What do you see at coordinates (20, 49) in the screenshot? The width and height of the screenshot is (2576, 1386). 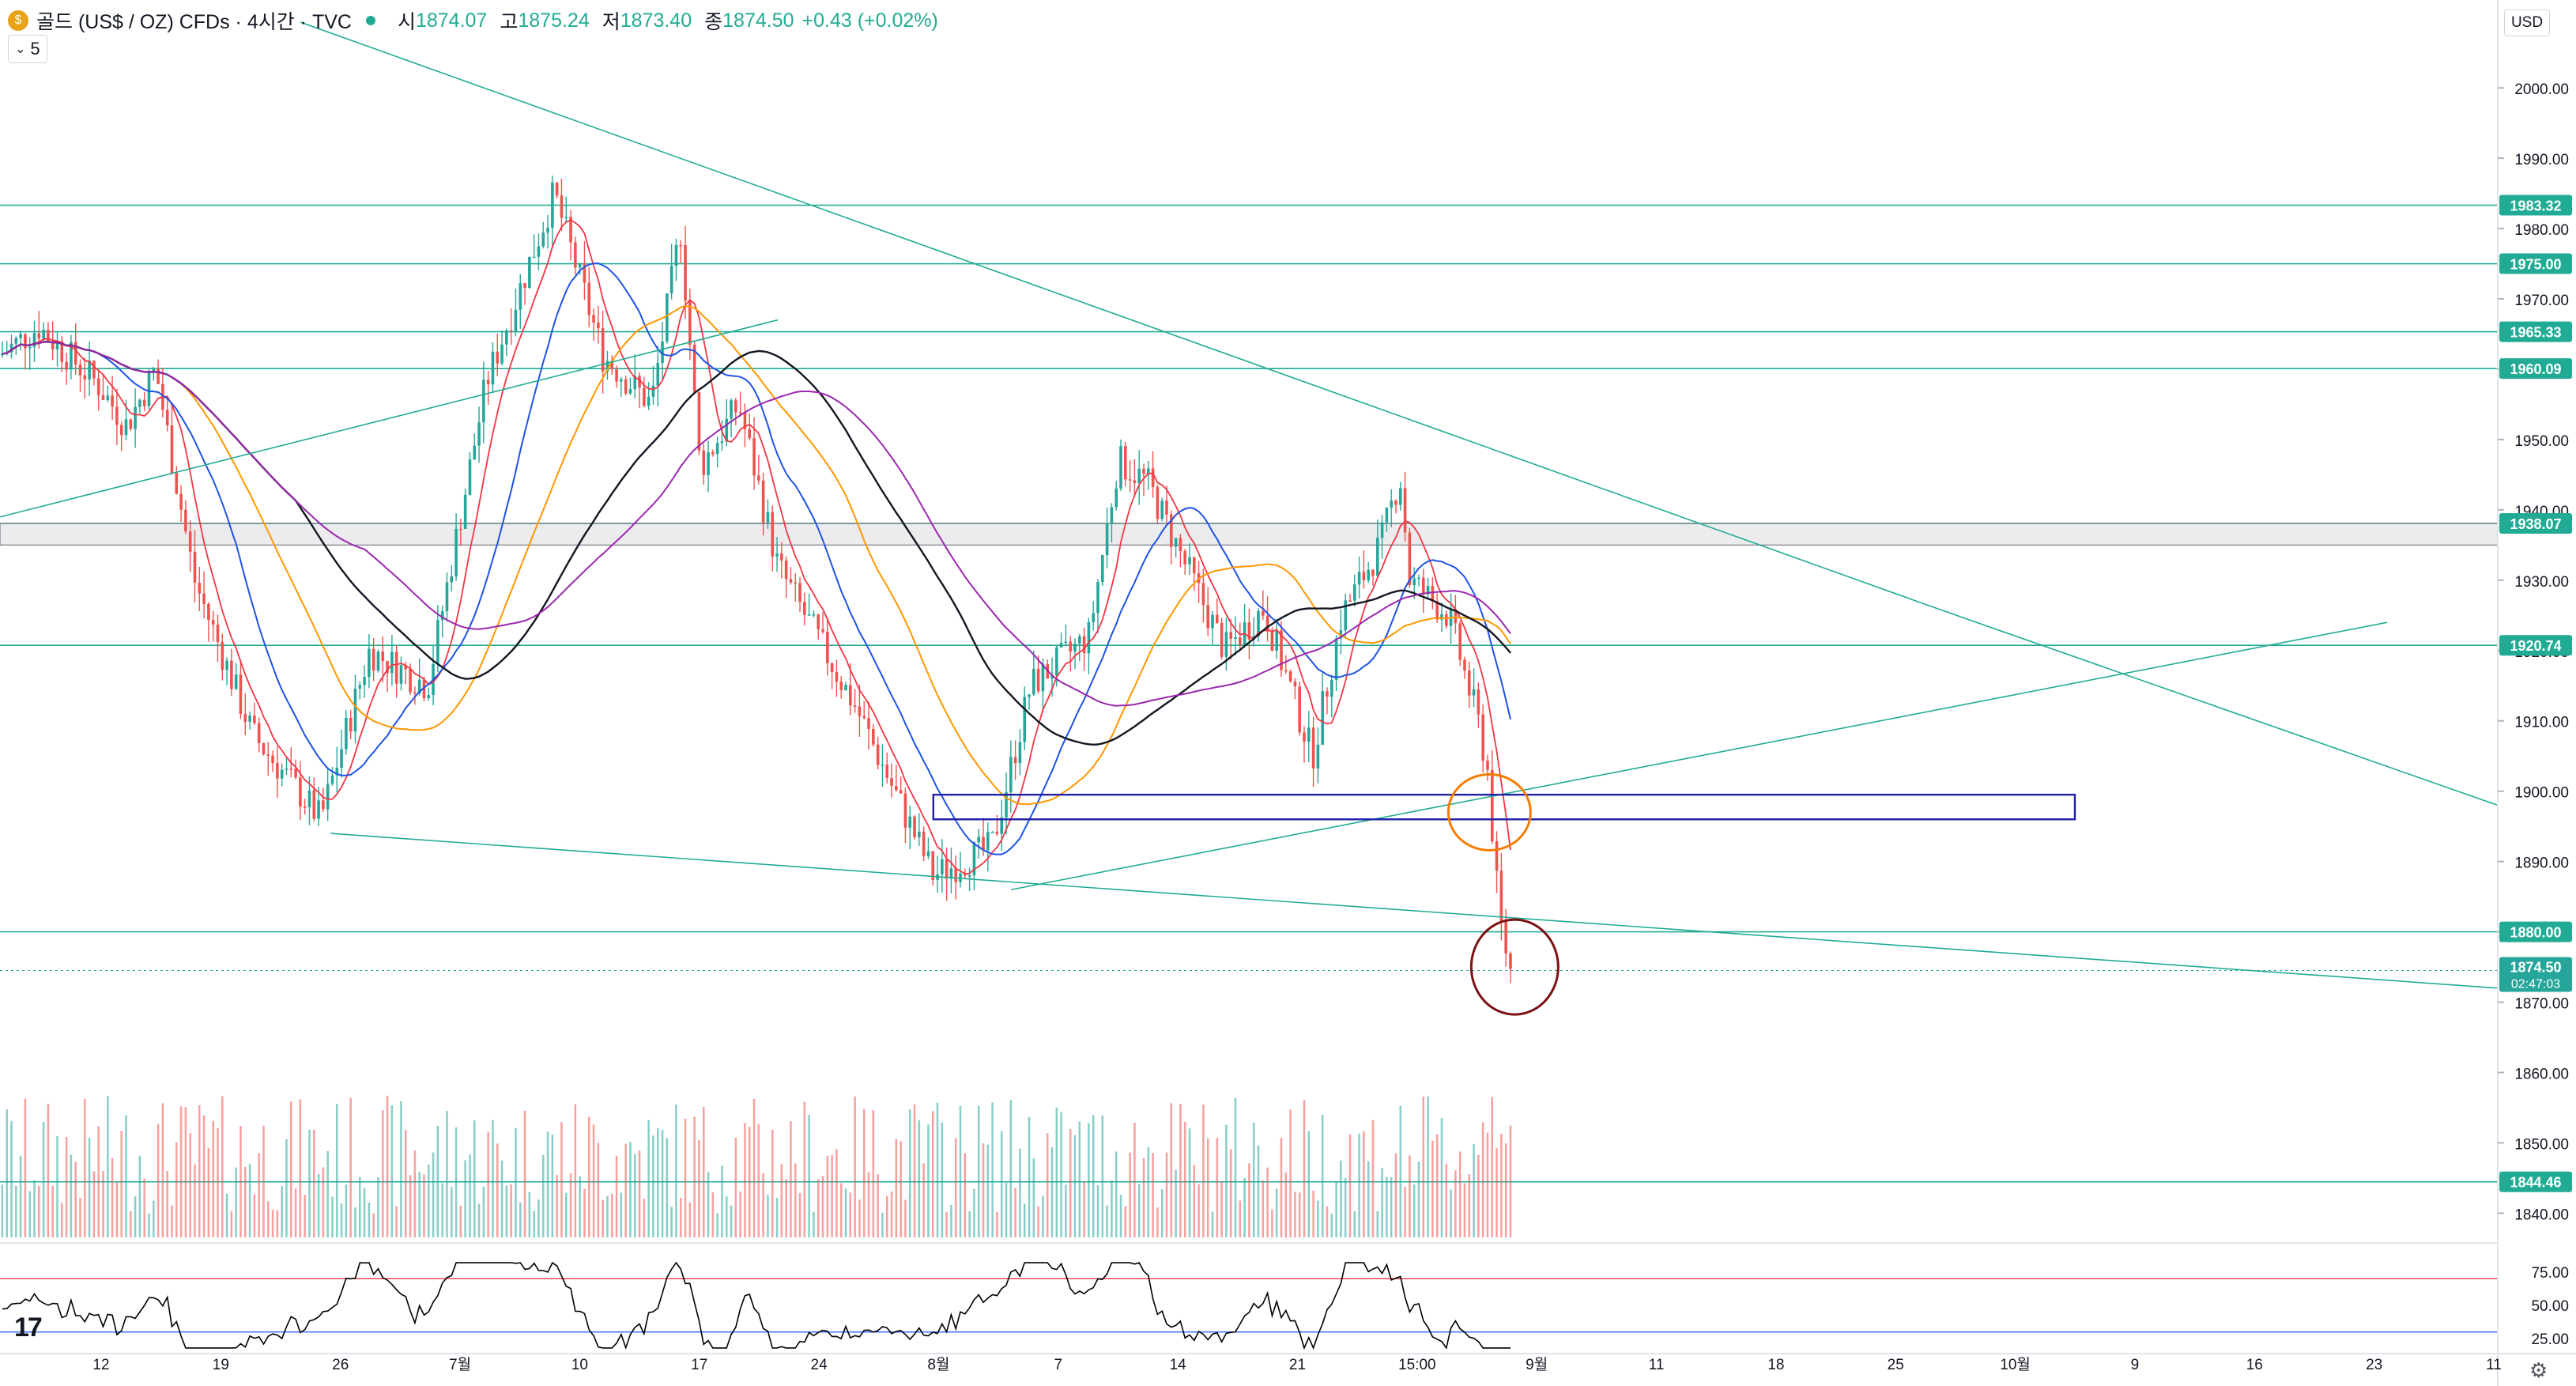 I see `chevron-down-icon: ⌄` at bounding box center [20, 49].